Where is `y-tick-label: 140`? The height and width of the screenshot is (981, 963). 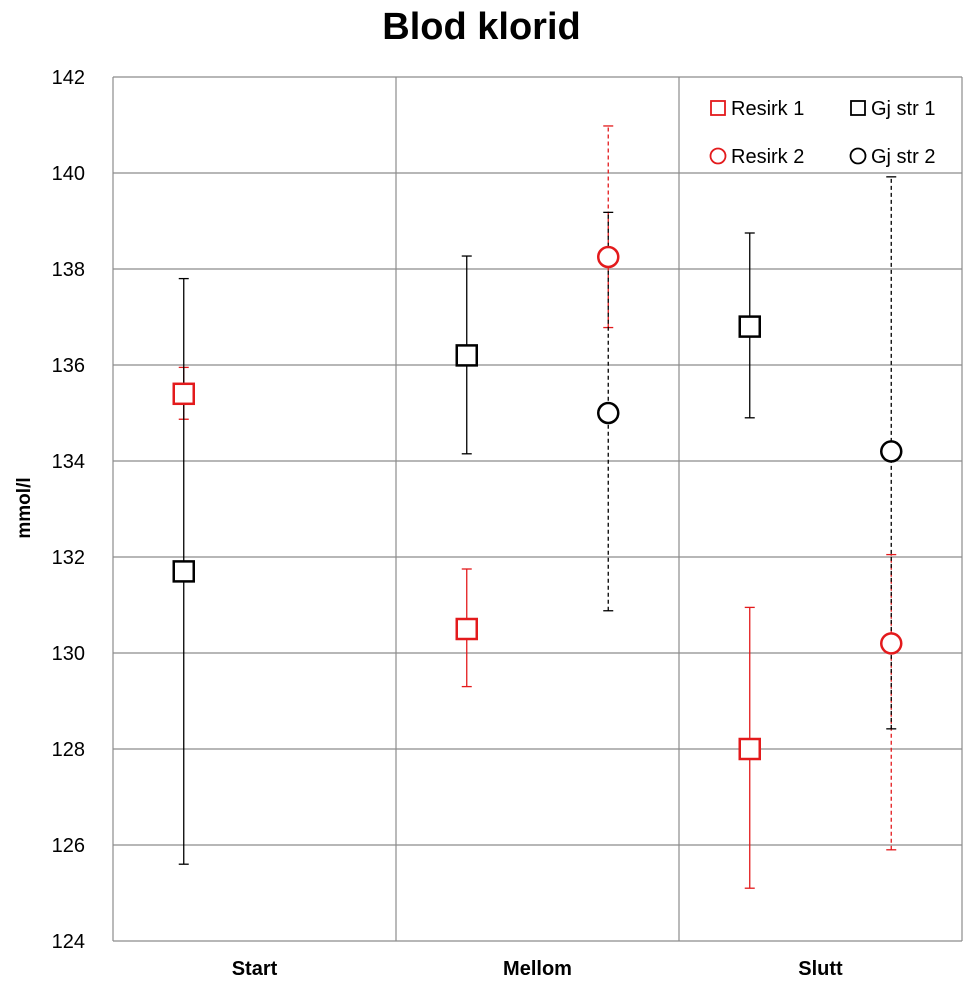 y-tick-label: 140 is located at coordinates (68, 174).